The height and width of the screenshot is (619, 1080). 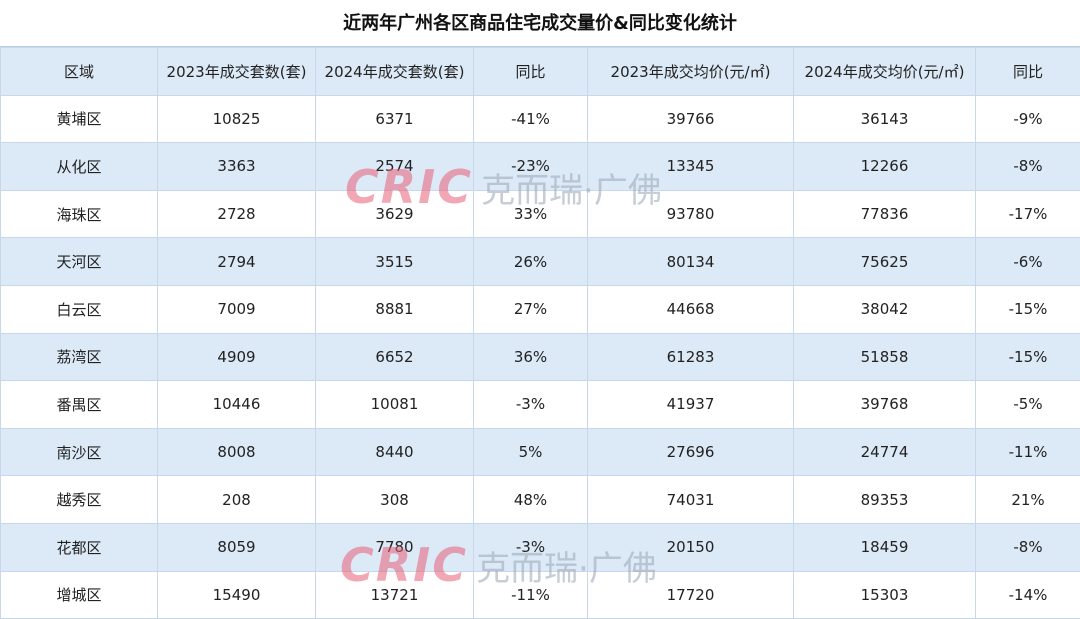 What do you see at coordinates (1027, 119) in the screenshot?
I see `table-cell: -9%` at bounding box center [1027, 119].